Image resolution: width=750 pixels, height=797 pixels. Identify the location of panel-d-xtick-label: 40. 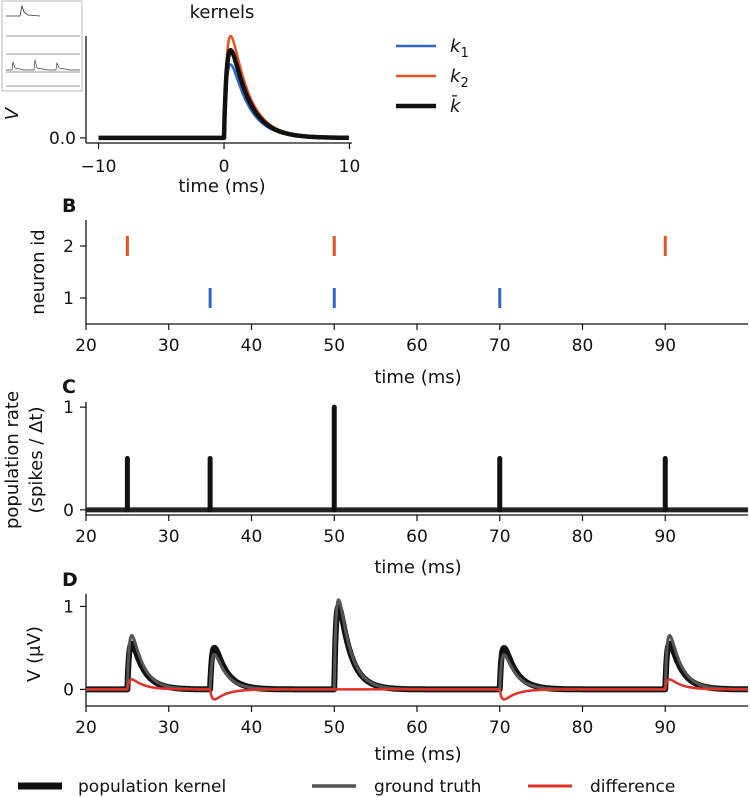
(252, 728).